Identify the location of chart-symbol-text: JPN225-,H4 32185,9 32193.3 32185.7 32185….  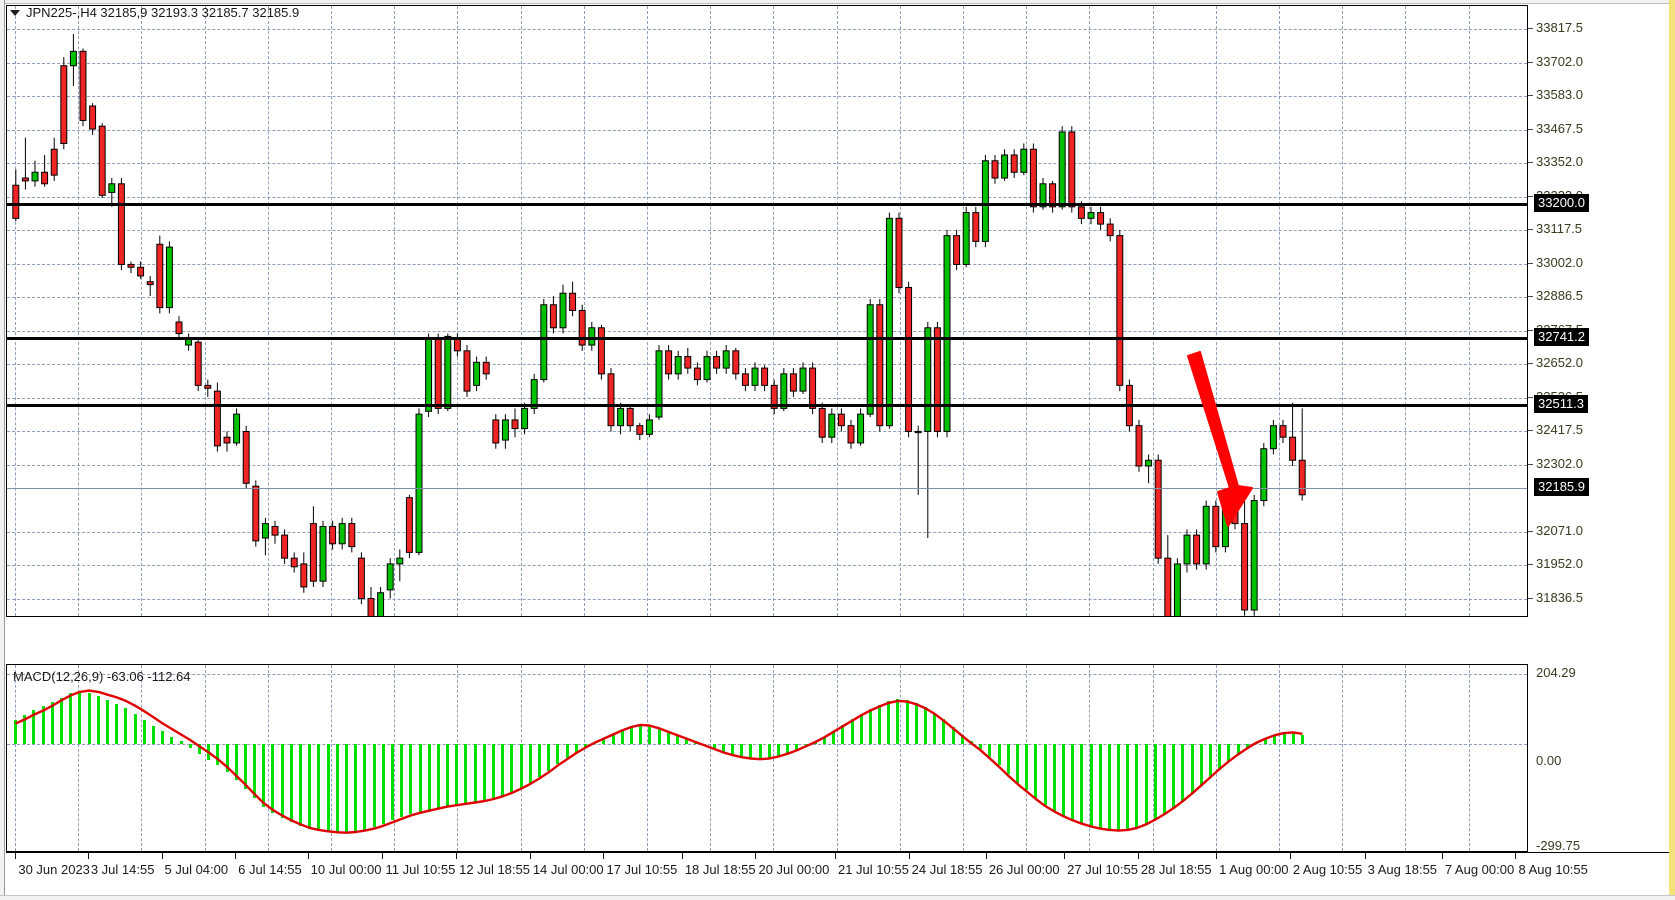
(163, 12).